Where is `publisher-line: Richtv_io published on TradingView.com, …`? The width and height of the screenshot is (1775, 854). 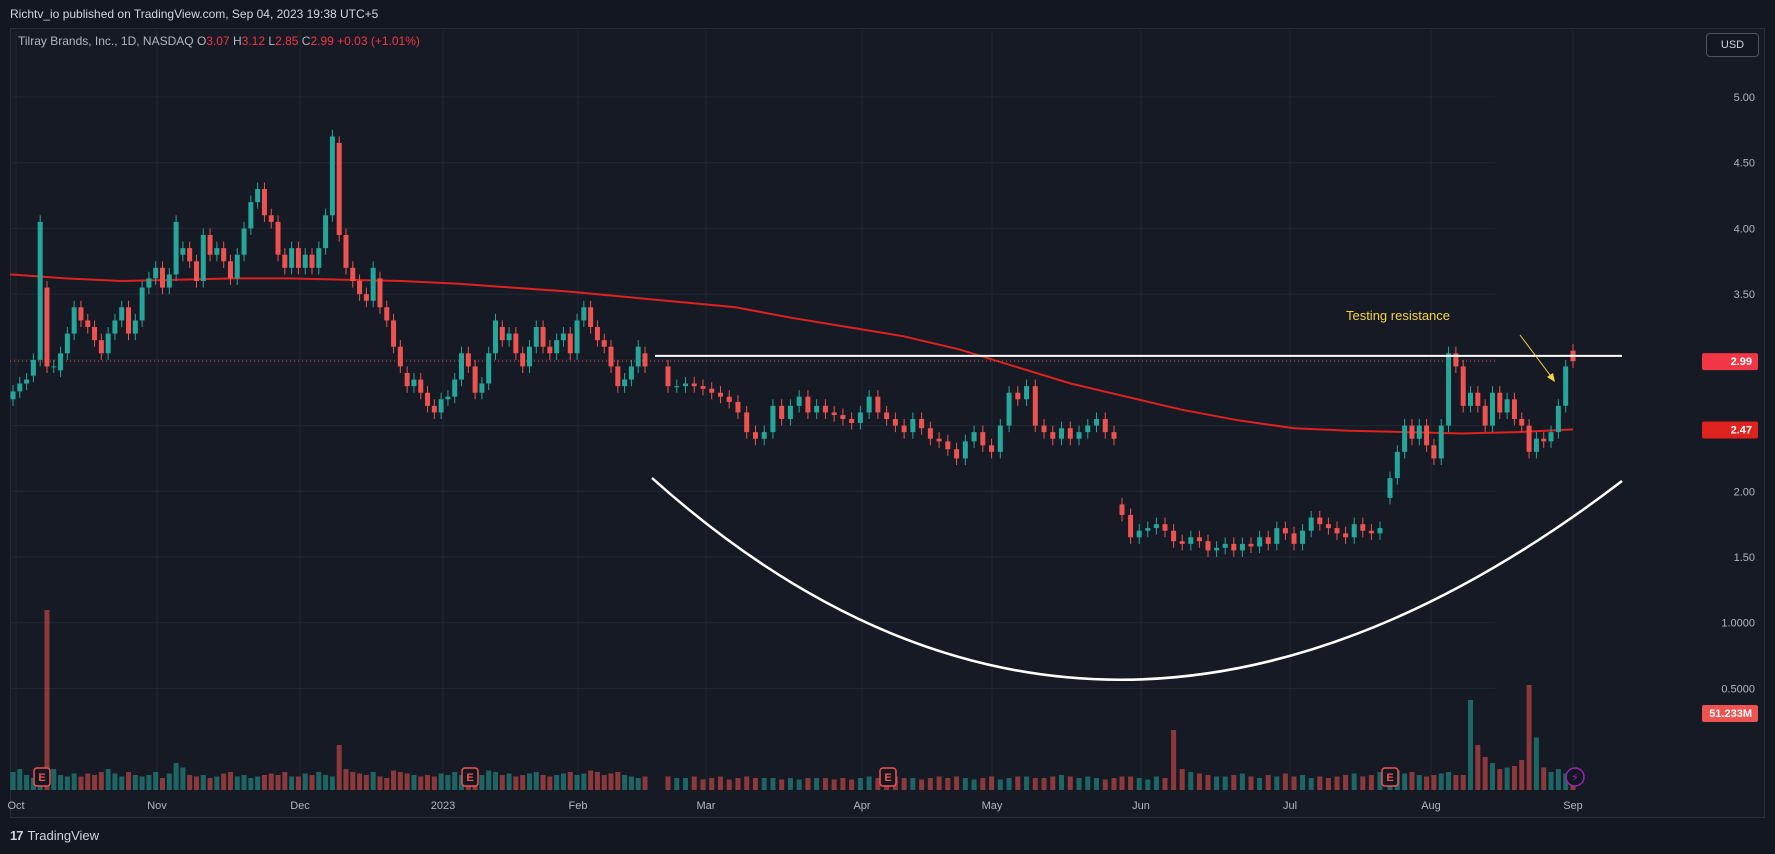
publisher-line: Richtv_io published on TradingView.com, … is located at coordinates (194, 14).